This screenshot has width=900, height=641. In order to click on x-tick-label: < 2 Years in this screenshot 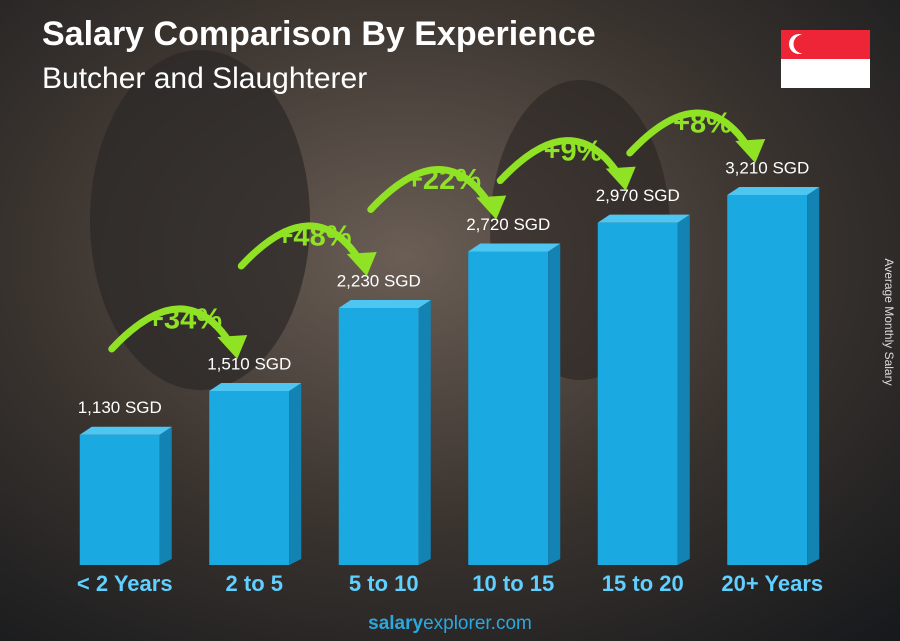, I will do `click(125, 583)`.